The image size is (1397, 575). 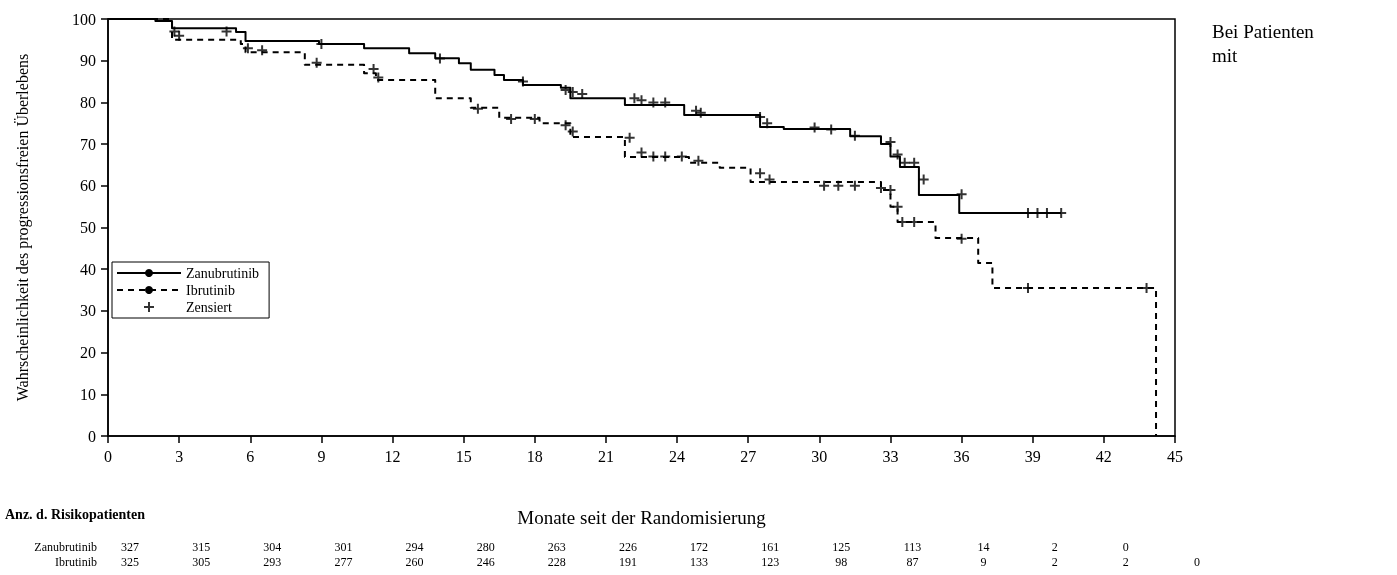 What do you see at coordinates (1103, 456) in the screenshot?
I see `x-tick-label: 42` at bounding box center [1103, 456].